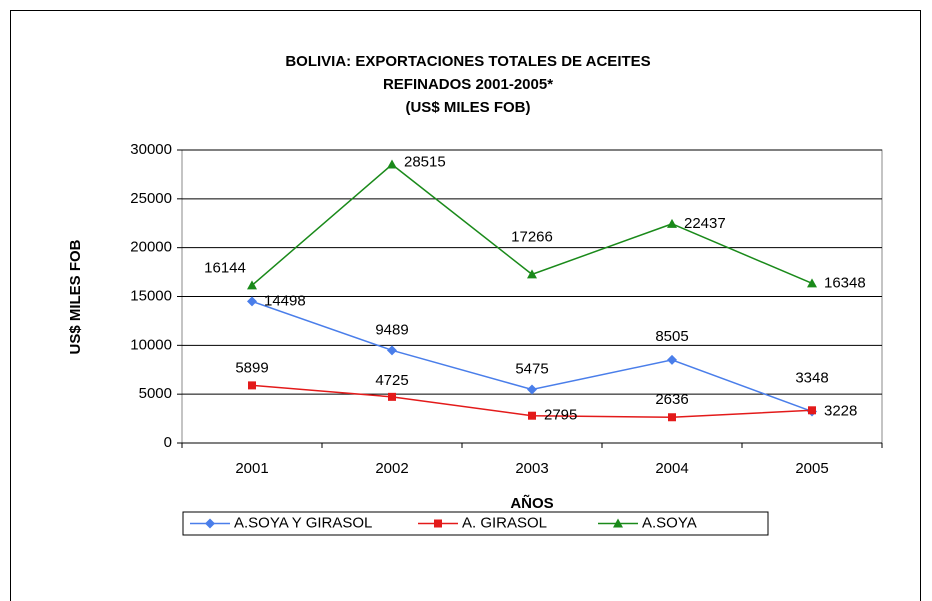 The image size is (932, 601). Describe the element at coordinates (225, 267) in the screenshot. I see `data-label: 16144` at that location.